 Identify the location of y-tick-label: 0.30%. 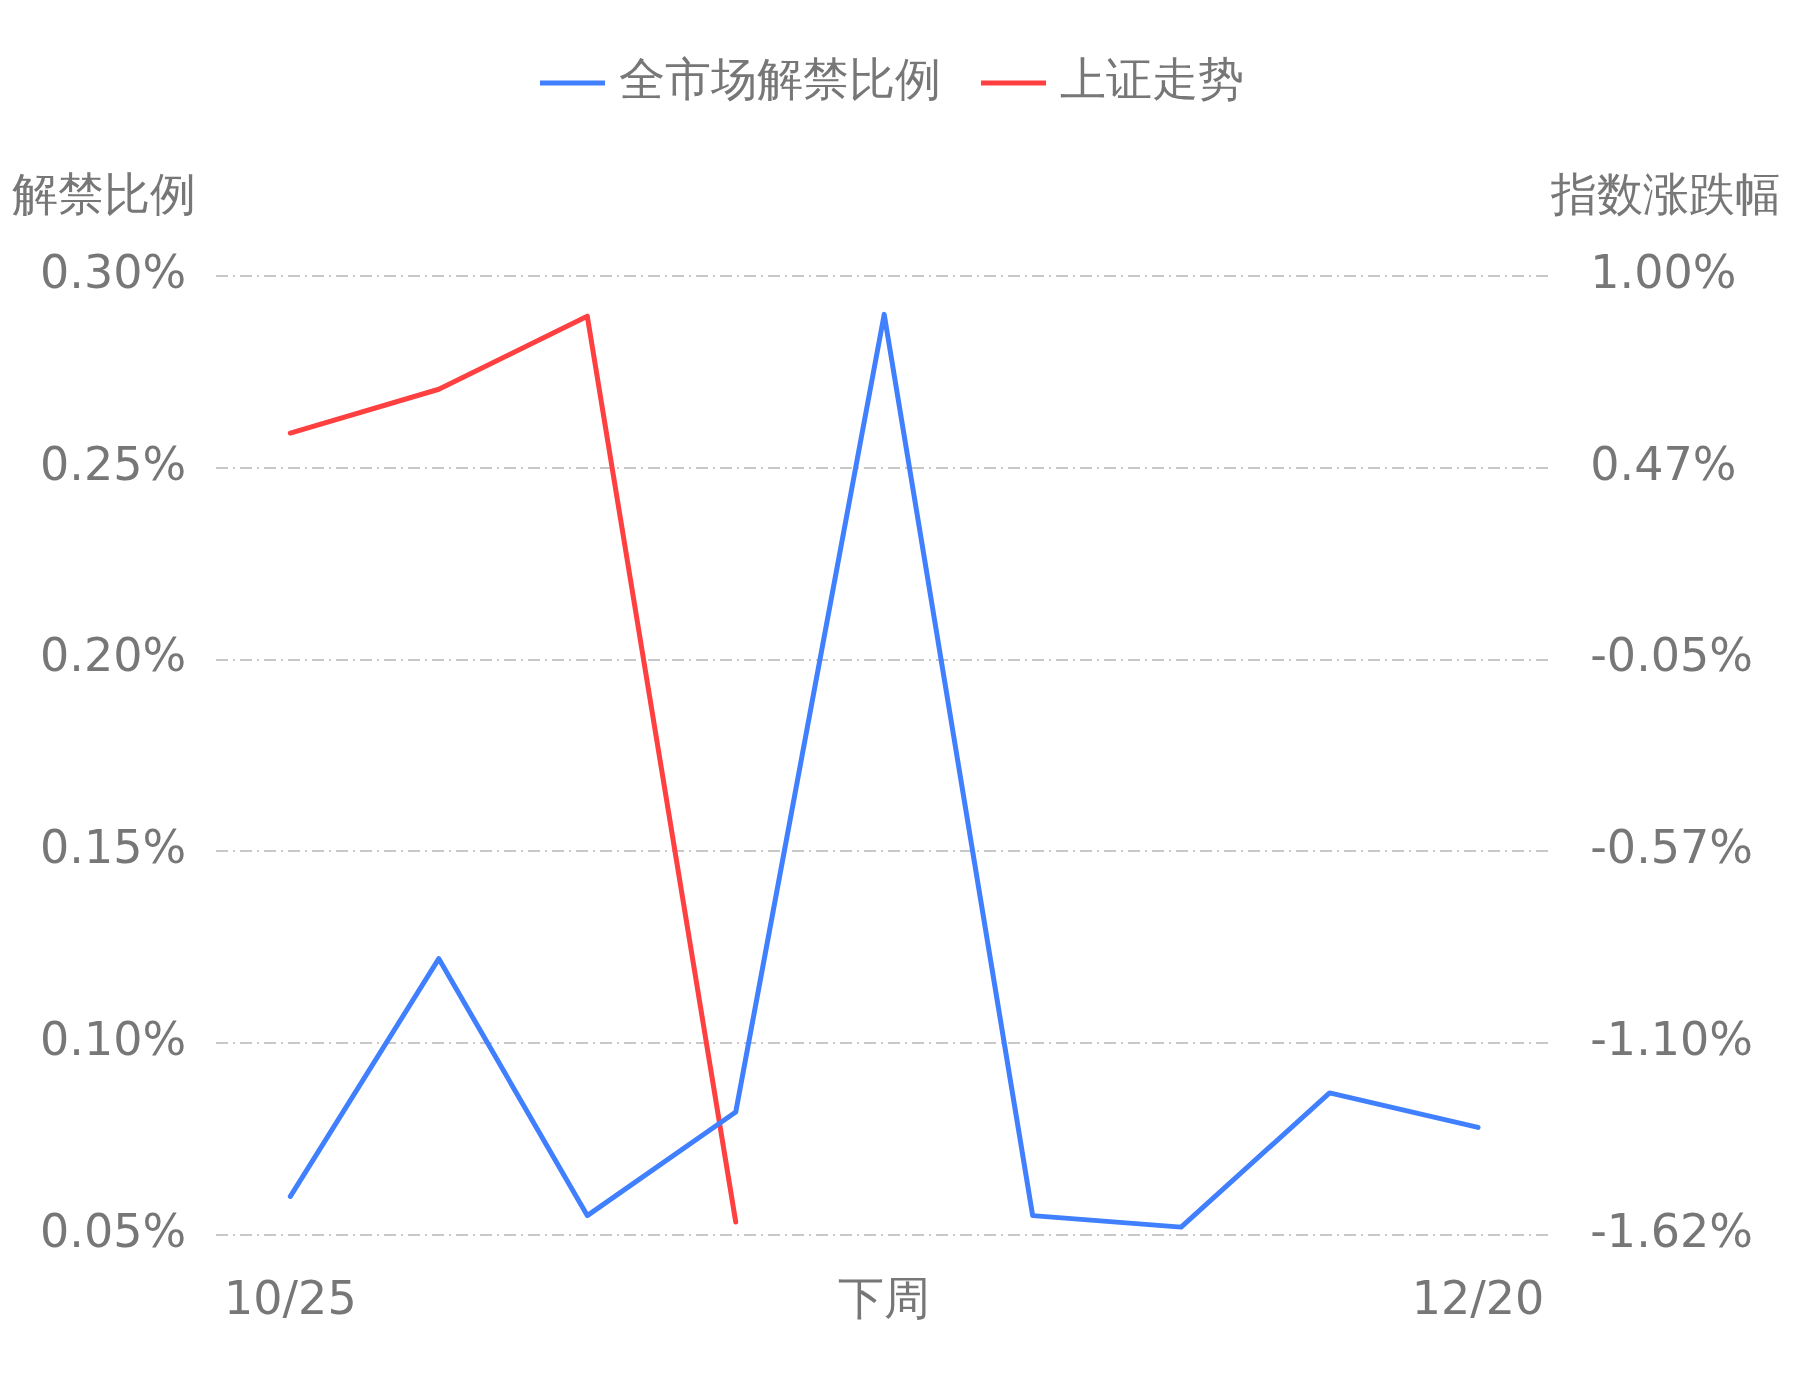
(113, 271).